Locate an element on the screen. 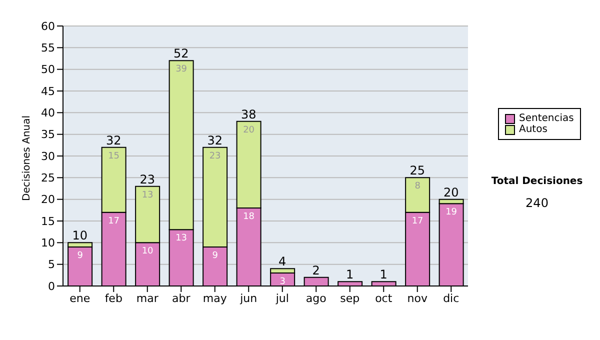 This screenshot has width=600, height=340. y-tick-label: 45 is located at coordinates (48, 91).